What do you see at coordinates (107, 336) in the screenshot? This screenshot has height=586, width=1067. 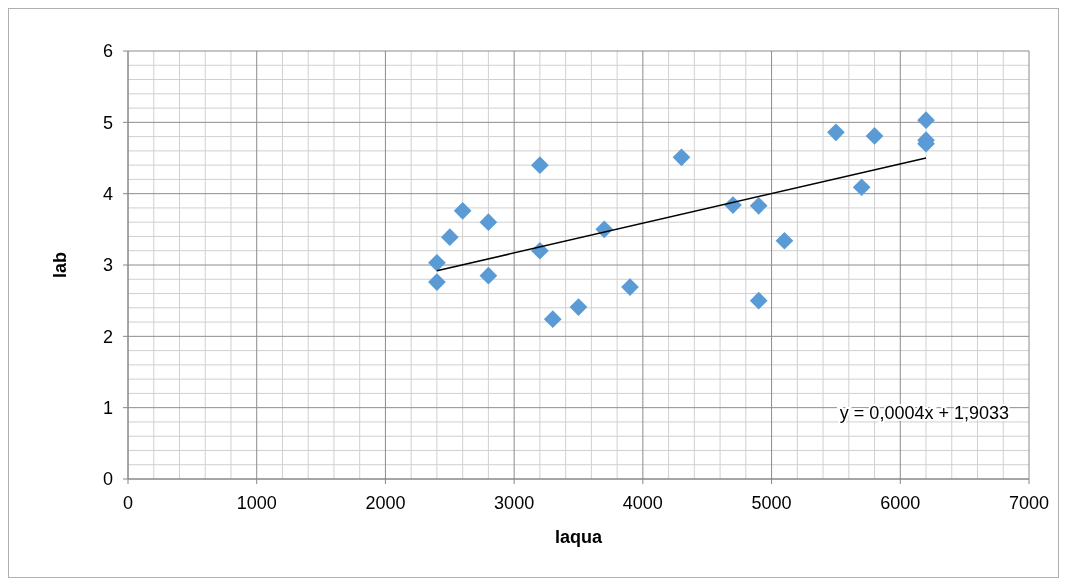 I see `y-tick-label: 2` at bounding box center [107, 336].